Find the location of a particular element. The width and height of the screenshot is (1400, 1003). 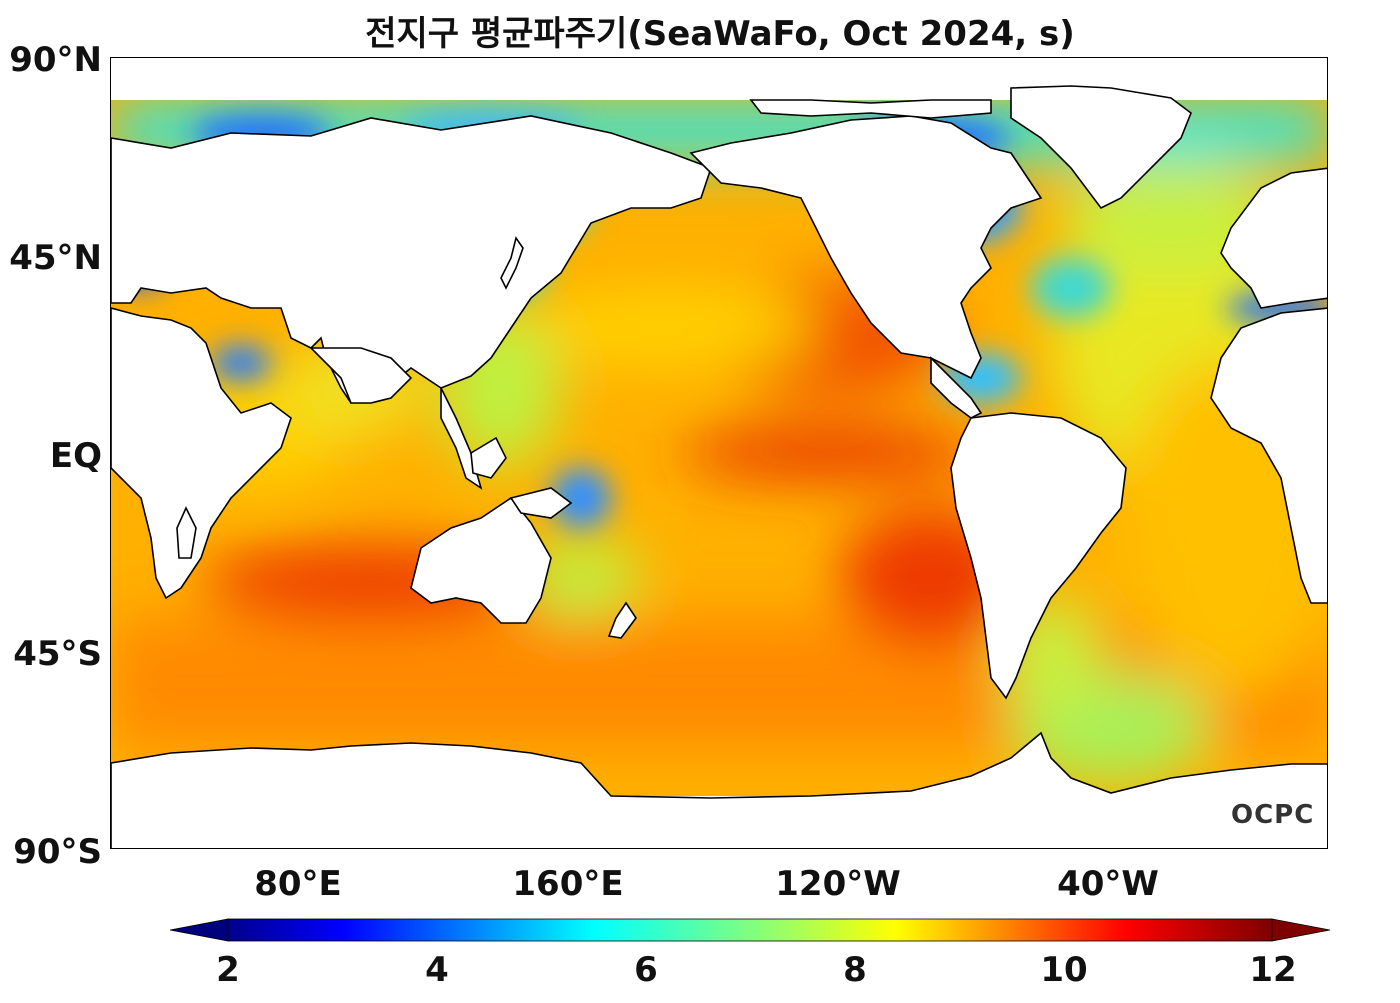

colorbar-tick-10: 10 is located at coordinates (1064, 970).